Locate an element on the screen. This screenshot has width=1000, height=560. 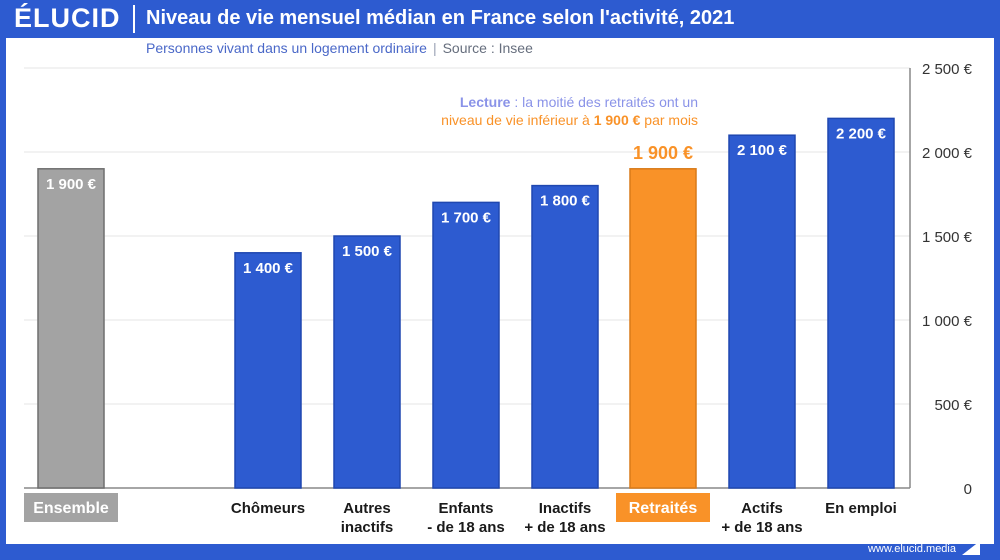
category-label: Inactifs is located at coordinates (565, 508).